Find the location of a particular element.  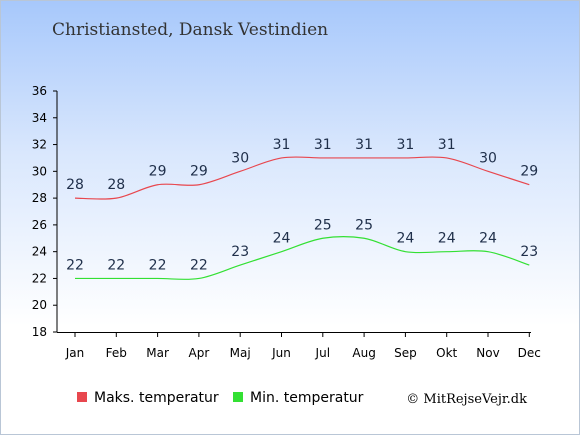

x-tick-label: Jun is located at coordinates (281, 353).